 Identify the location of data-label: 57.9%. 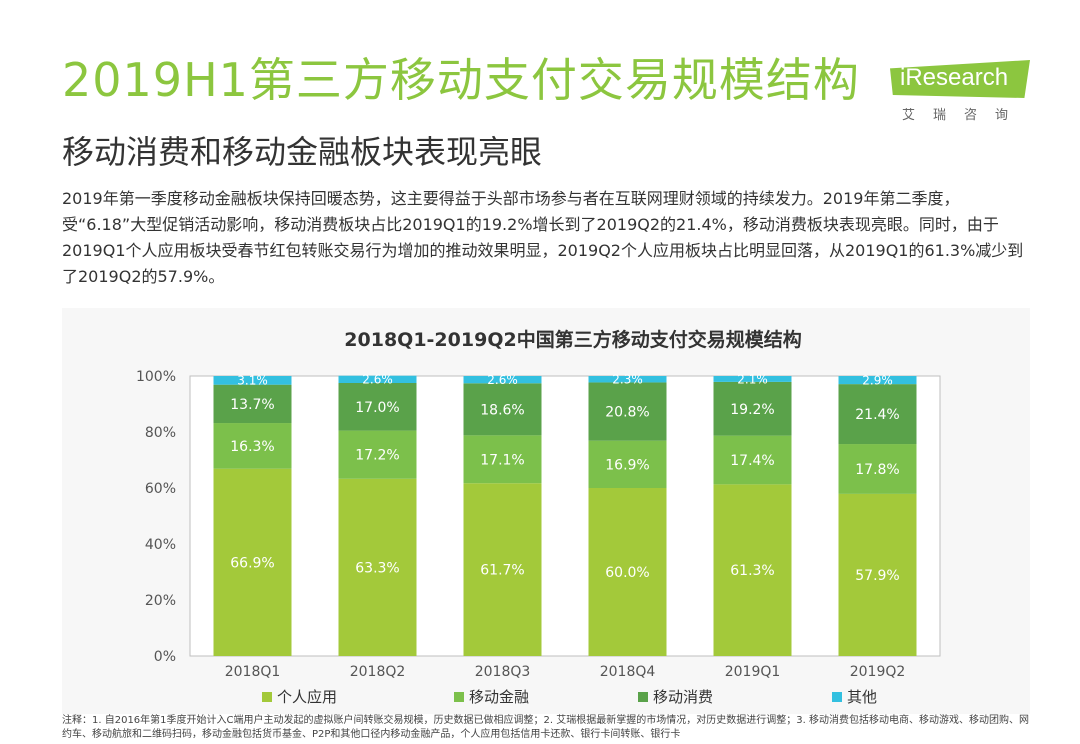
(877, 576).